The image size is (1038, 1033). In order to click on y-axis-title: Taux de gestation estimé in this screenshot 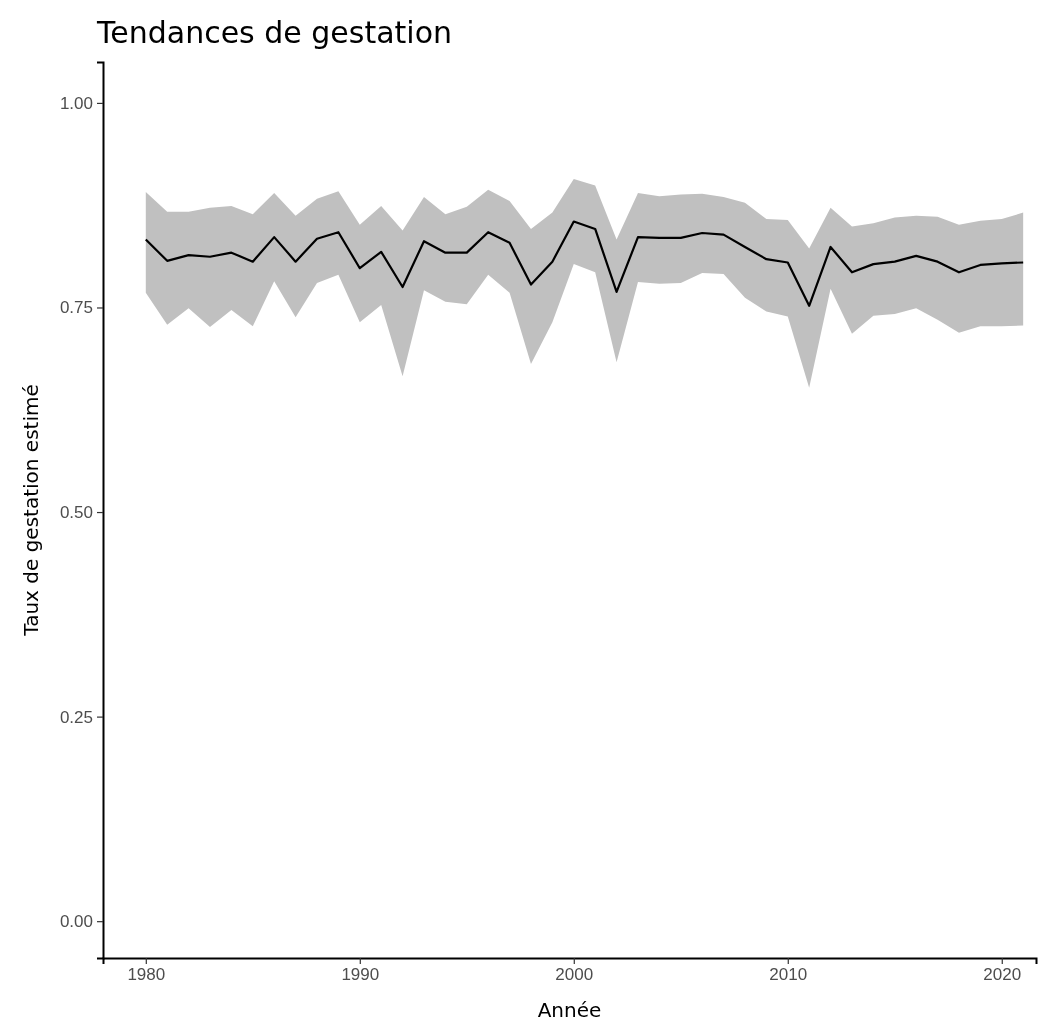, I will do `click(31, 510)`.